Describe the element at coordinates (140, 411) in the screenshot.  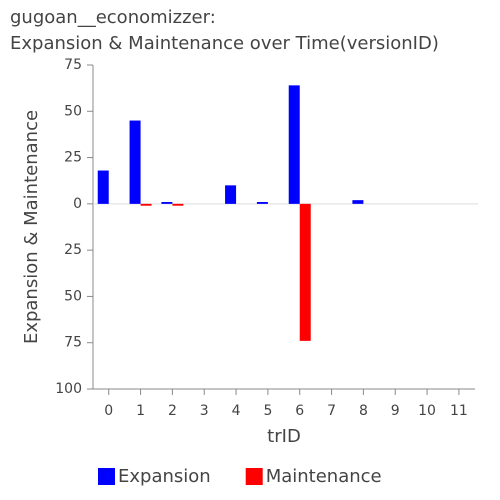
I see `x-tick-label: 1` at that location.